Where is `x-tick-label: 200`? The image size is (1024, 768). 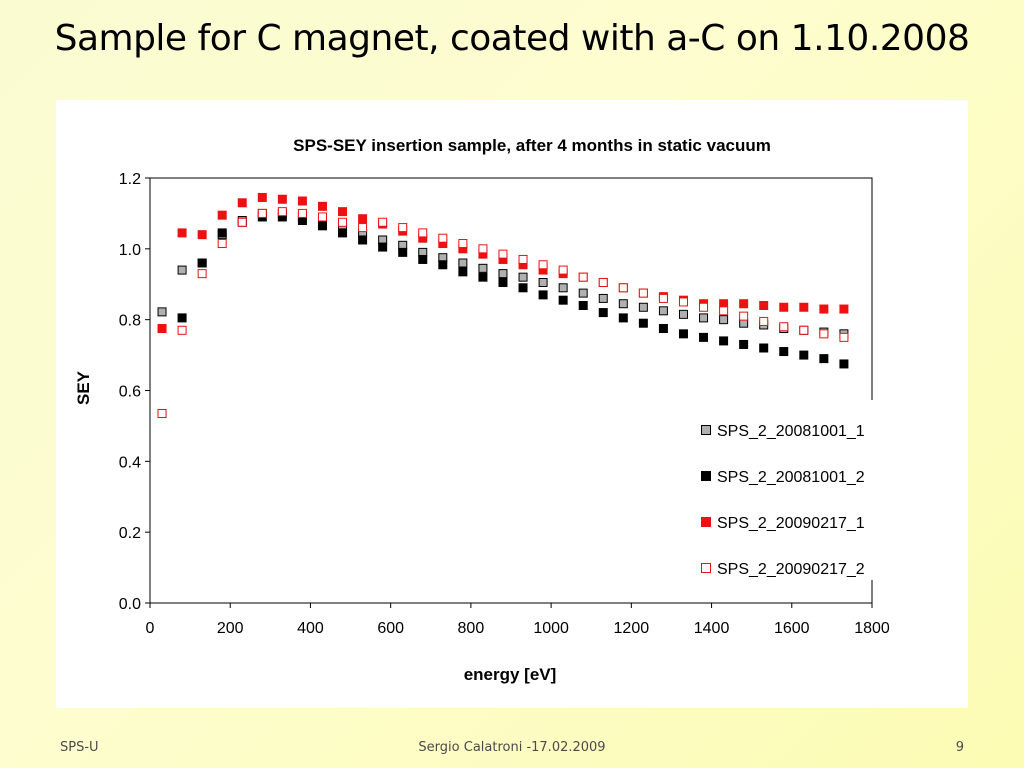
x-tick-label: 200 is located at coordinates (230, 628).